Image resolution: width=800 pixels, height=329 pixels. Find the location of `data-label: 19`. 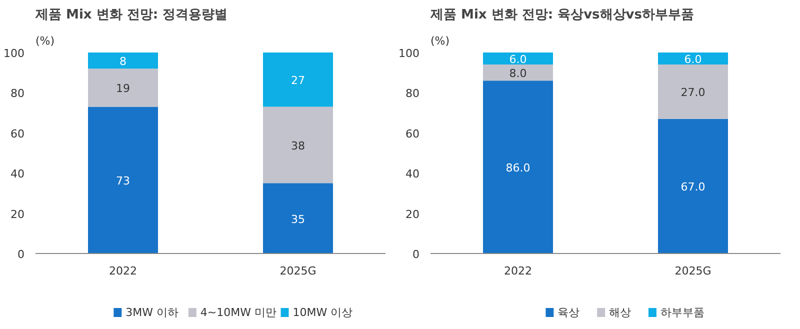

data-label: 19 is located at coordinates (123, 89).